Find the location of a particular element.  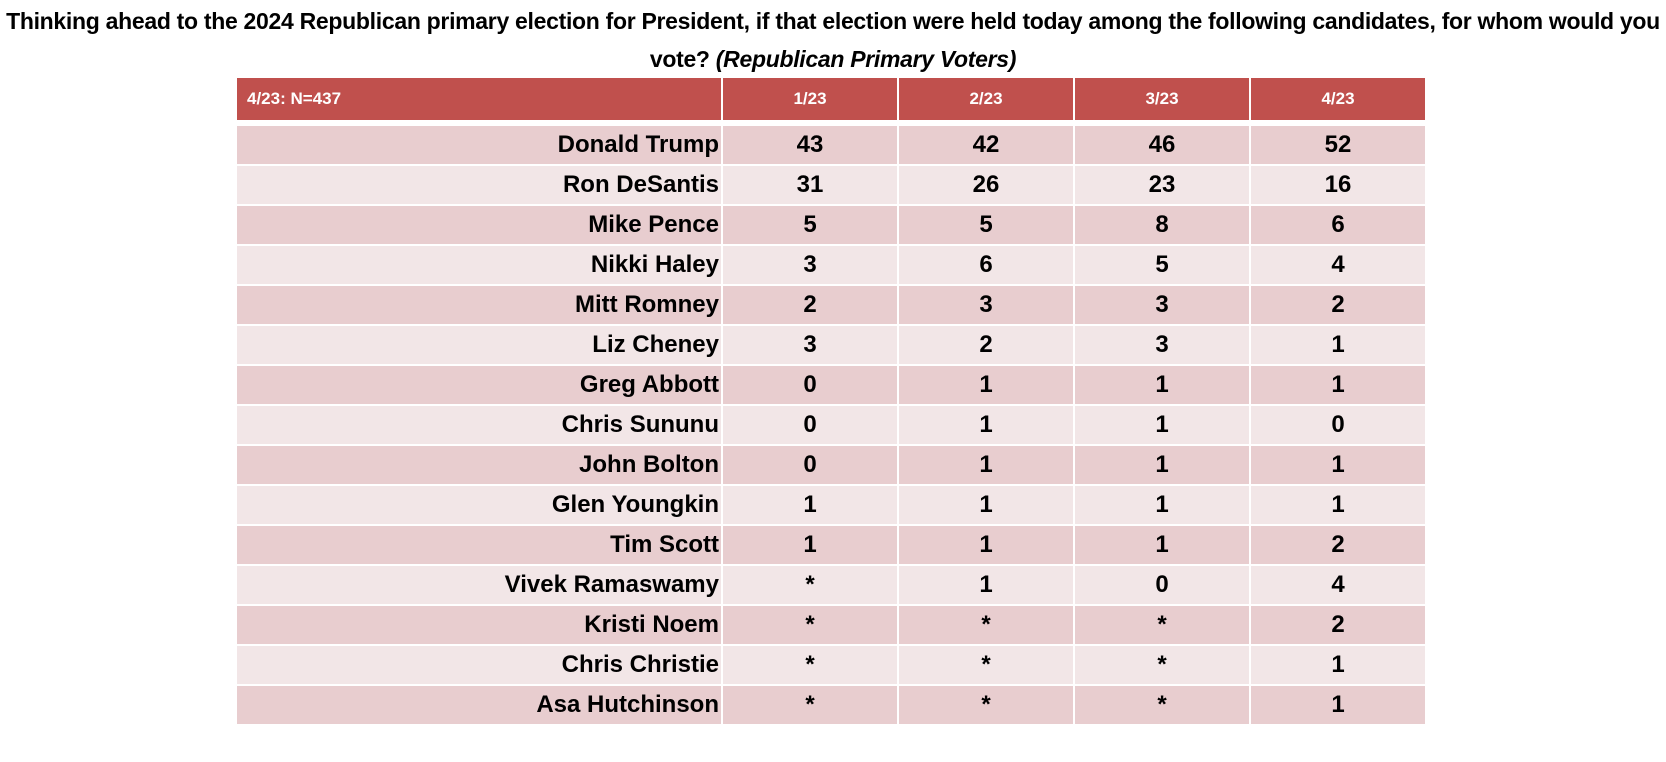

table-row: Greg Abbott 0 1 1 1 is located at coordinates (831, 385).